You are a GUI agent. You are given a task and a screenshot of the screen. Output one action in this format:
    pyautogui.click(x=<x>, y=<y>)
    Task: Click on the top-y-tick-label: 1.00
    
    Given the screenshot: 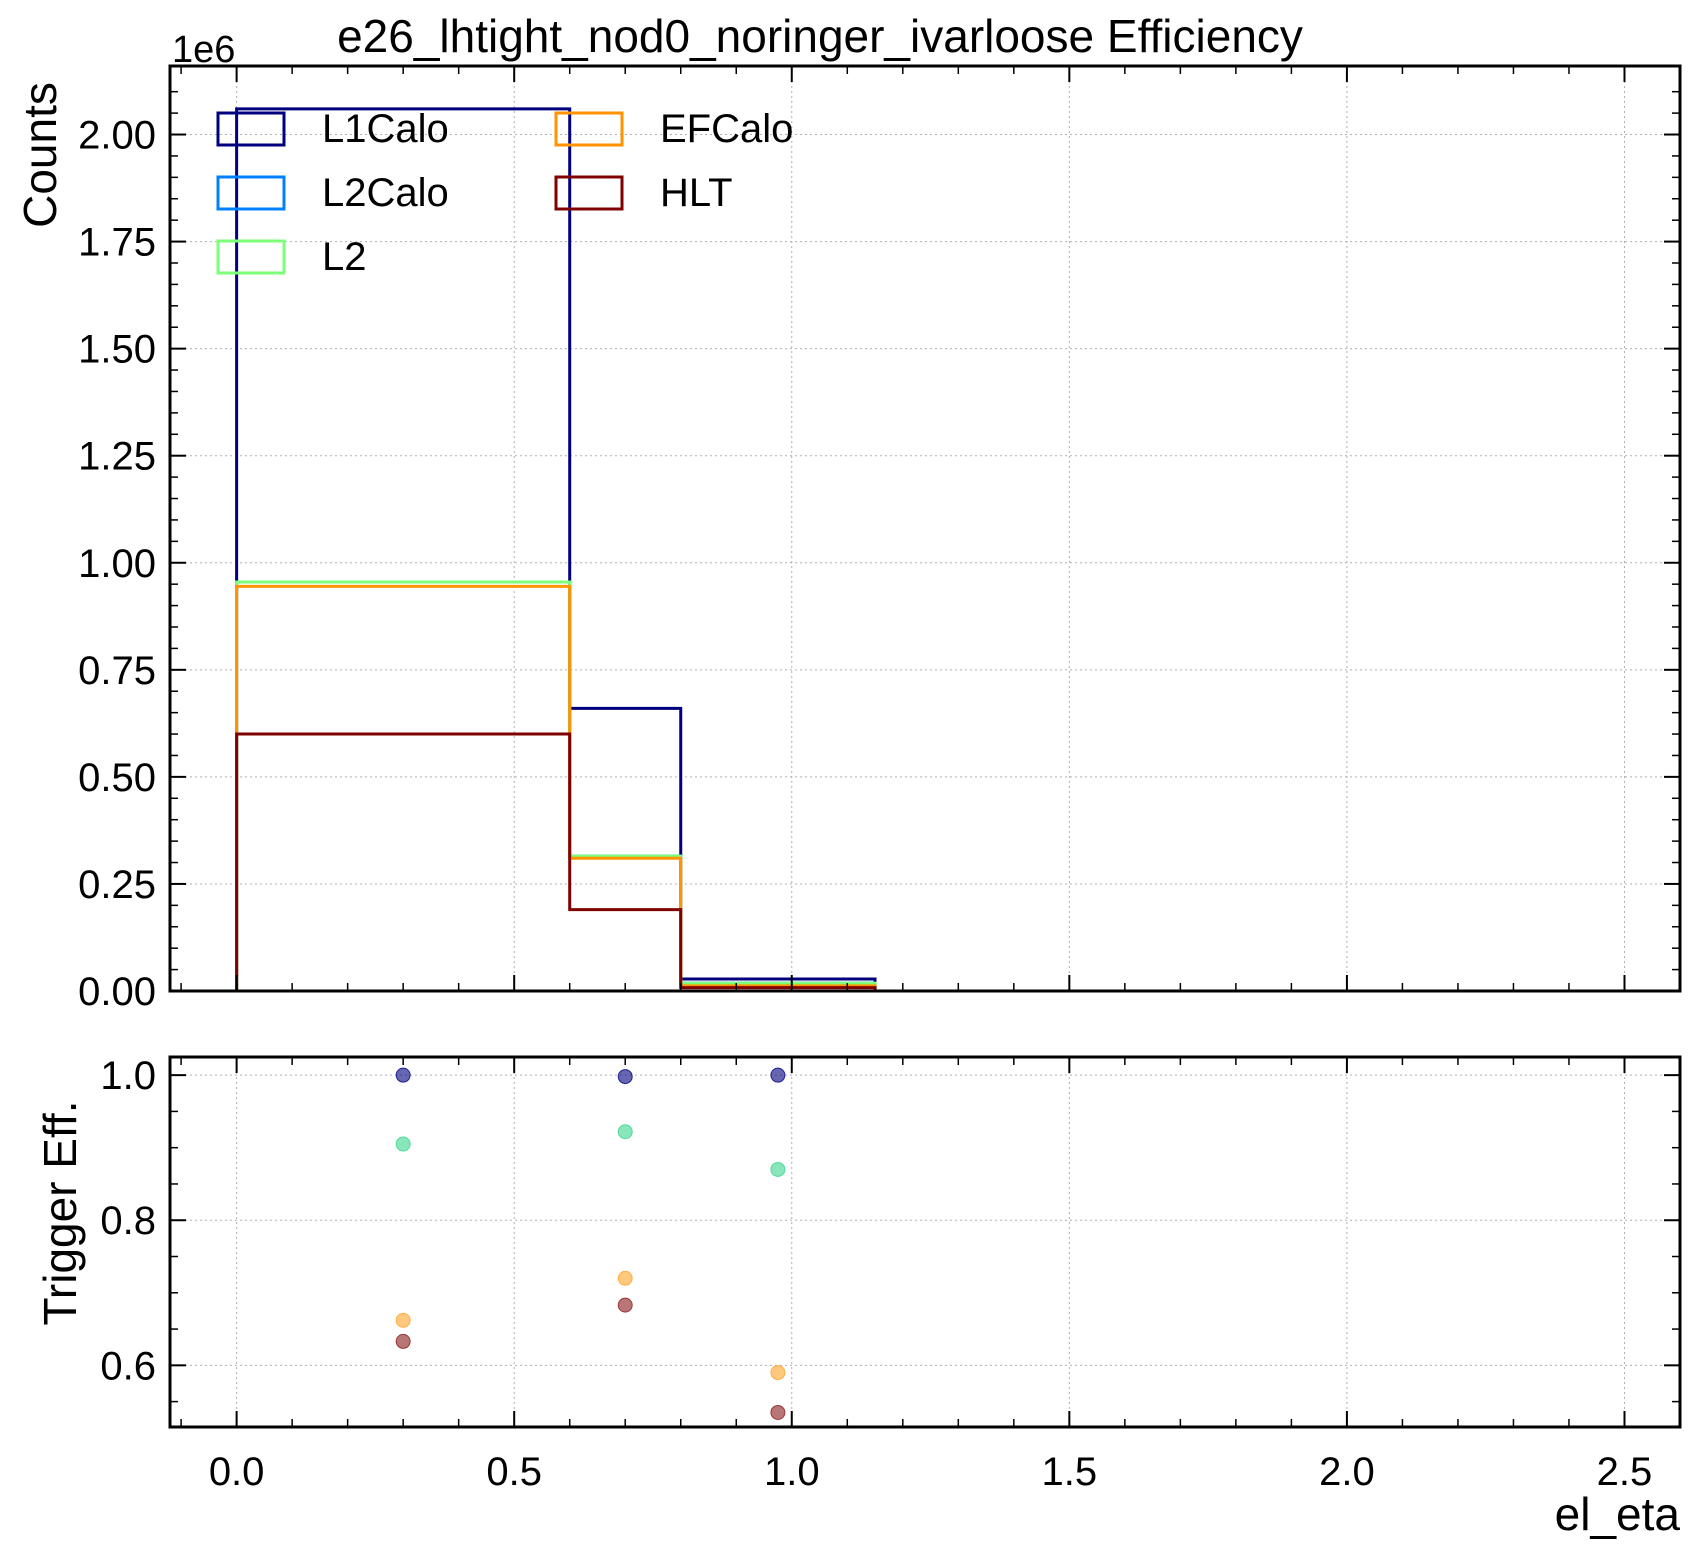 What is the action you would take?
    pyautogui.click(x=117, y=564)
    